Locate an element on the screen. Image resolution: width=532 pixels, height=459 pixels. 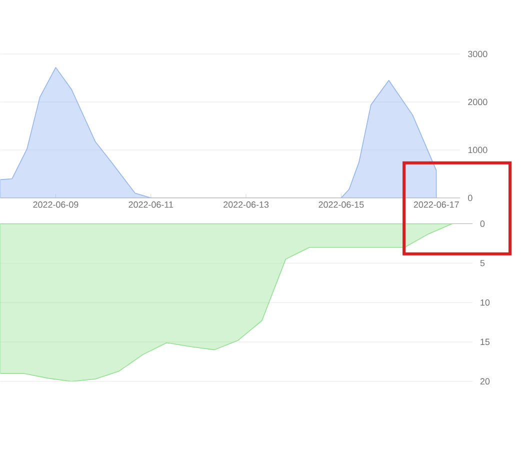
x-tick-label: 2022-06-11 is located at coordinates (151, 205).